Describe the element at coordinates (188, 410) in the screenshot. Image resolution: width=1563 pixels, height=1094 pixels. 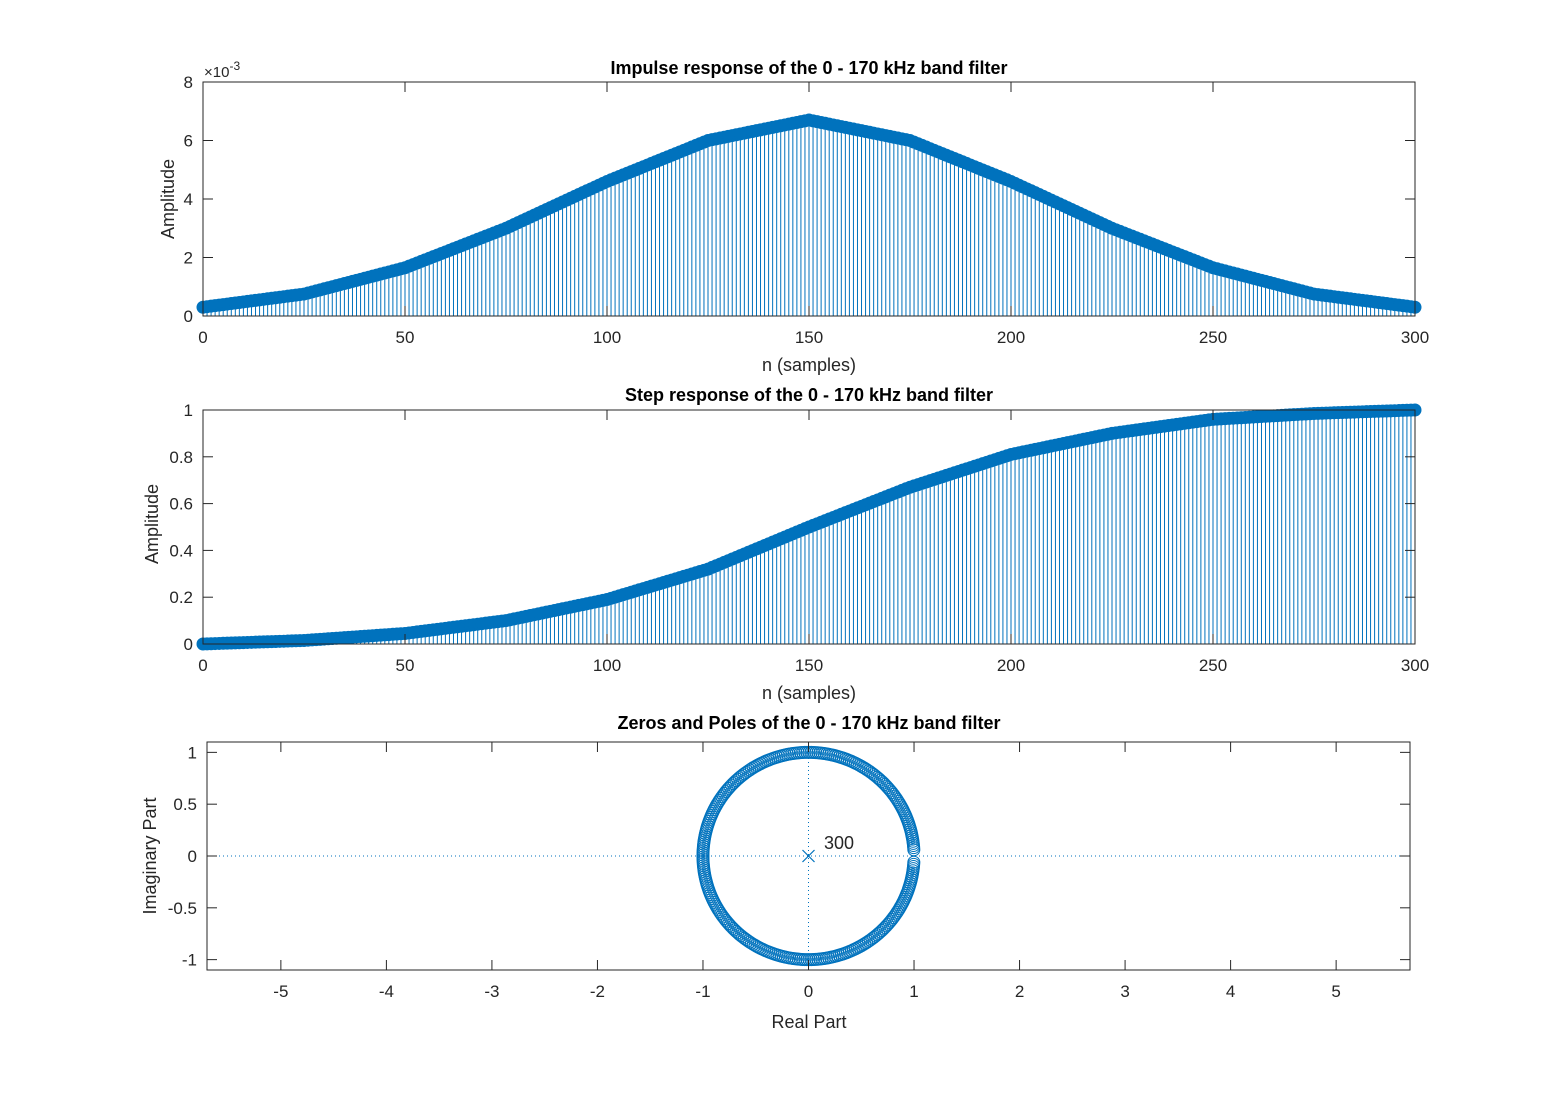
I see `step-ytick-label: 1` at that location.